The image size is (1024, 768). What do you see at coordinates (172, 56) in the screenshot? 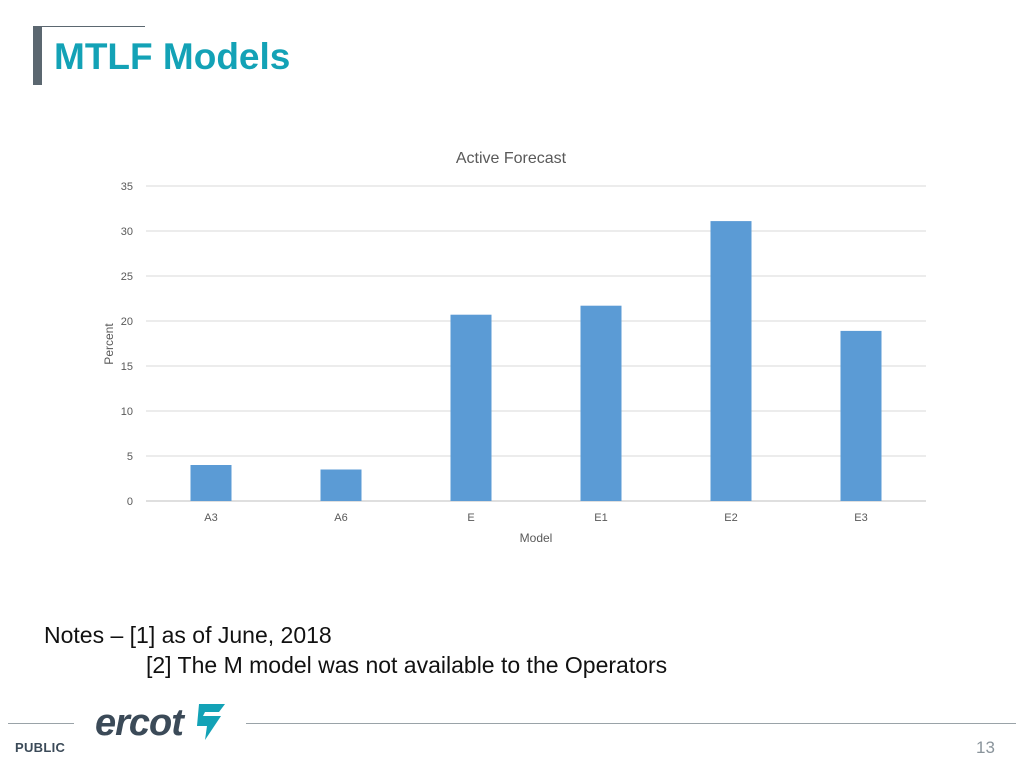
I see `slide-title: MTLF Models` at bounding box center [172, 56].